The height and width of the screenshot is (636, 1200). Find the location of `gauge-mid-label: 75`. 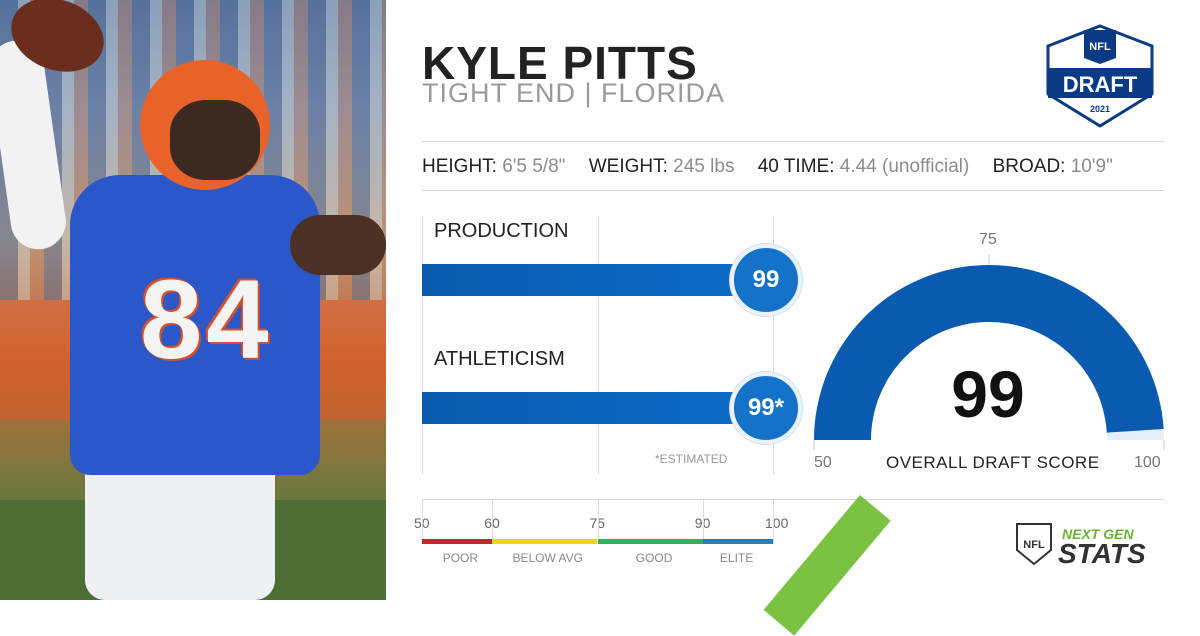

gauge-mid-label: 75 is located at coordinates (988, 239).